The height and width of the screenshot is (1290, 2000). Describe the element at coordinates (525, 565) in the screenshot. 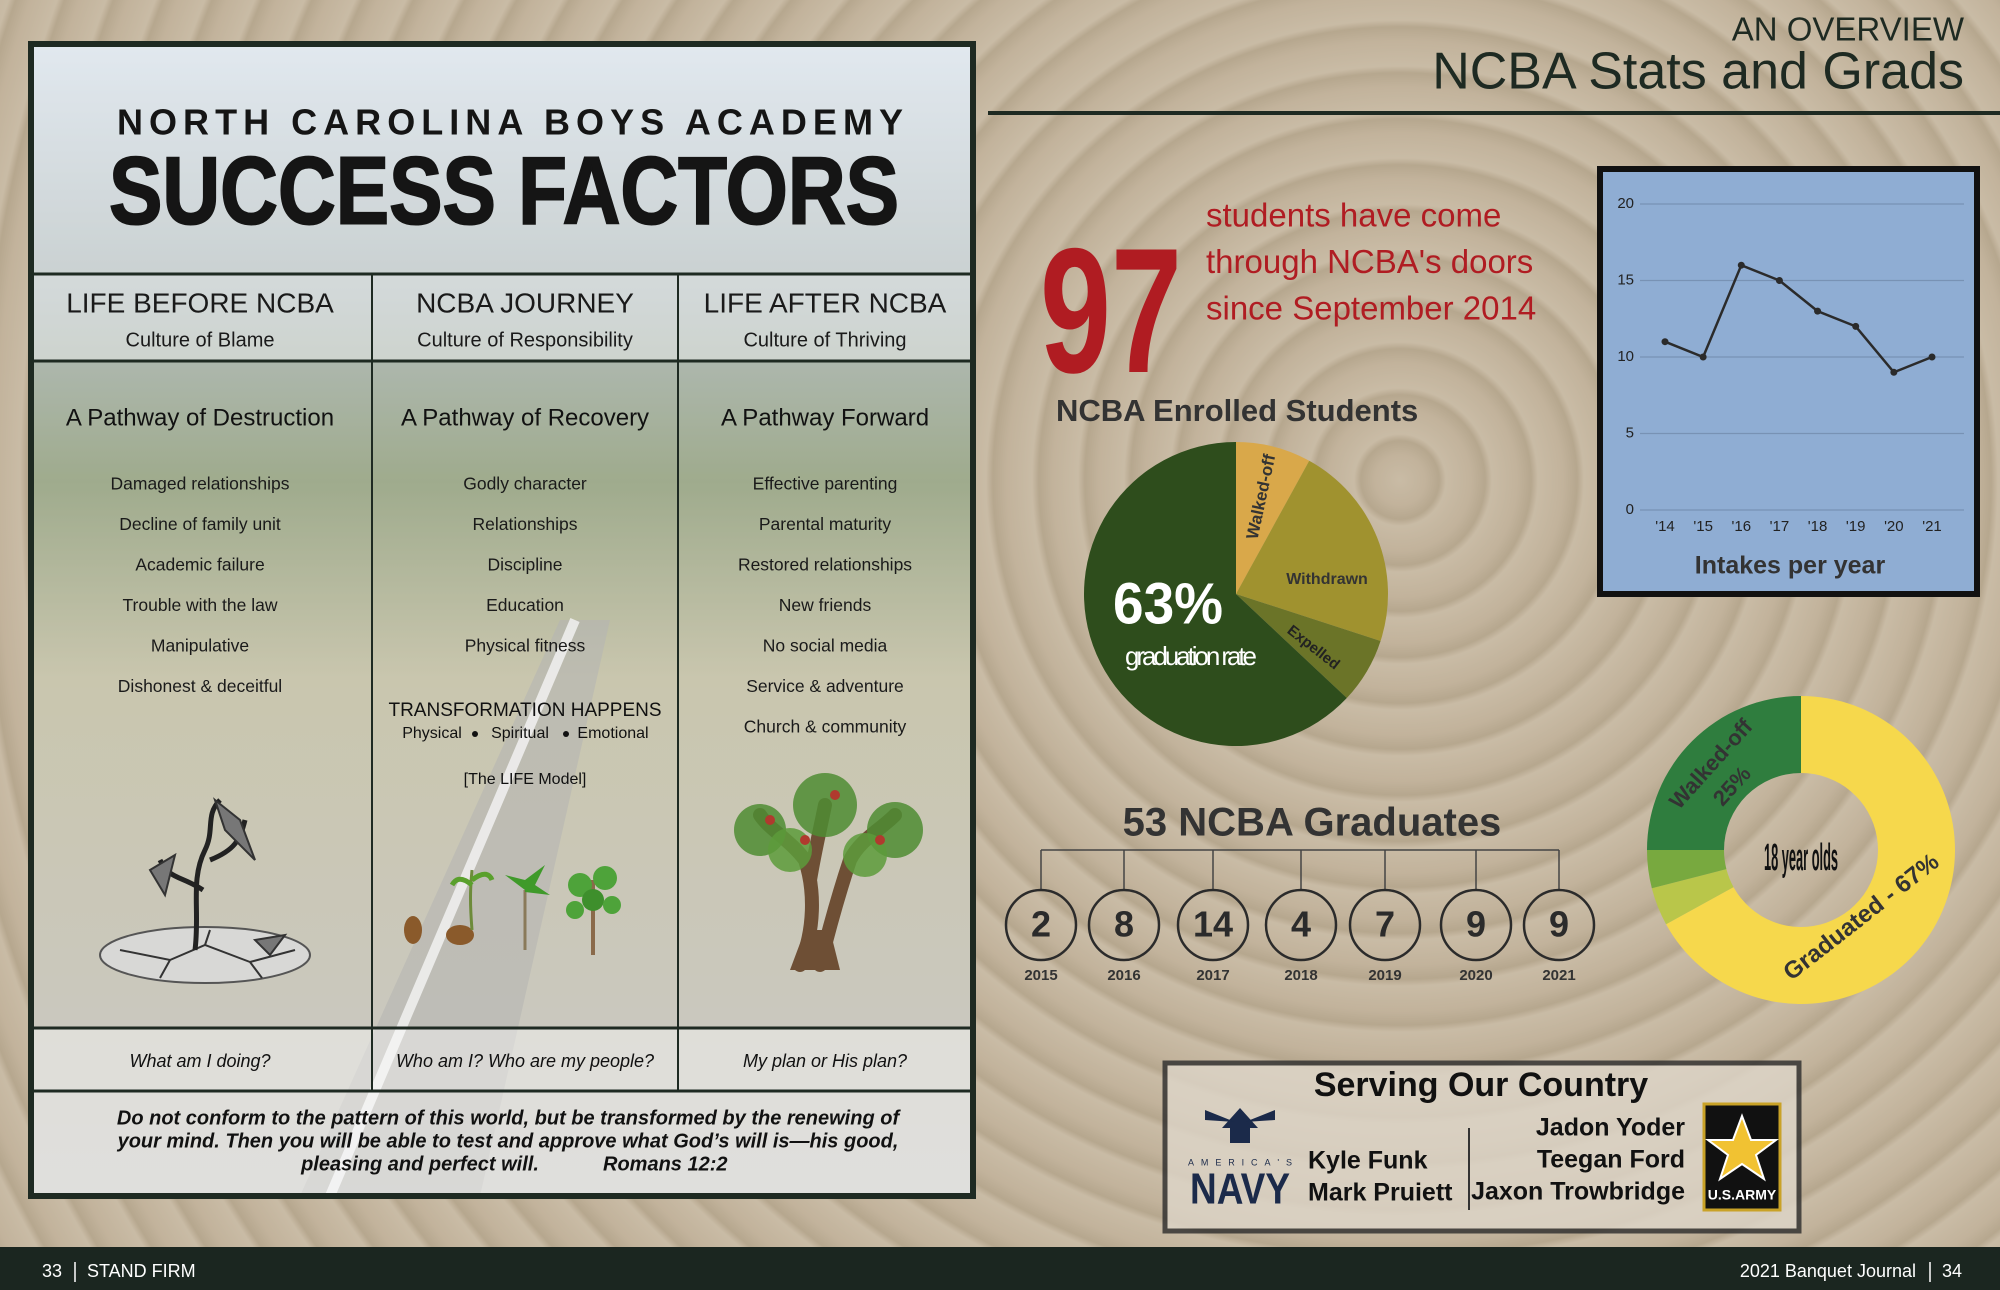

I see `column-item: Discipline` at that location.